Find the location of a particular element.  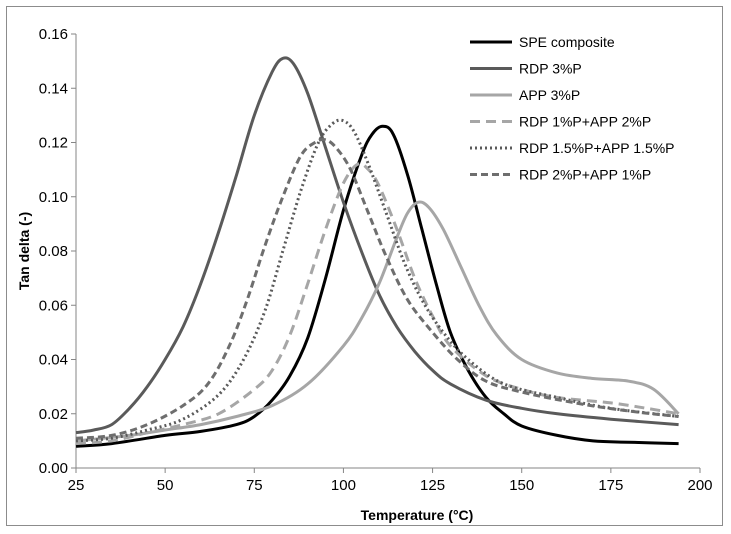

y-tick-label: 0.00 is located at coordinates (53, 468).